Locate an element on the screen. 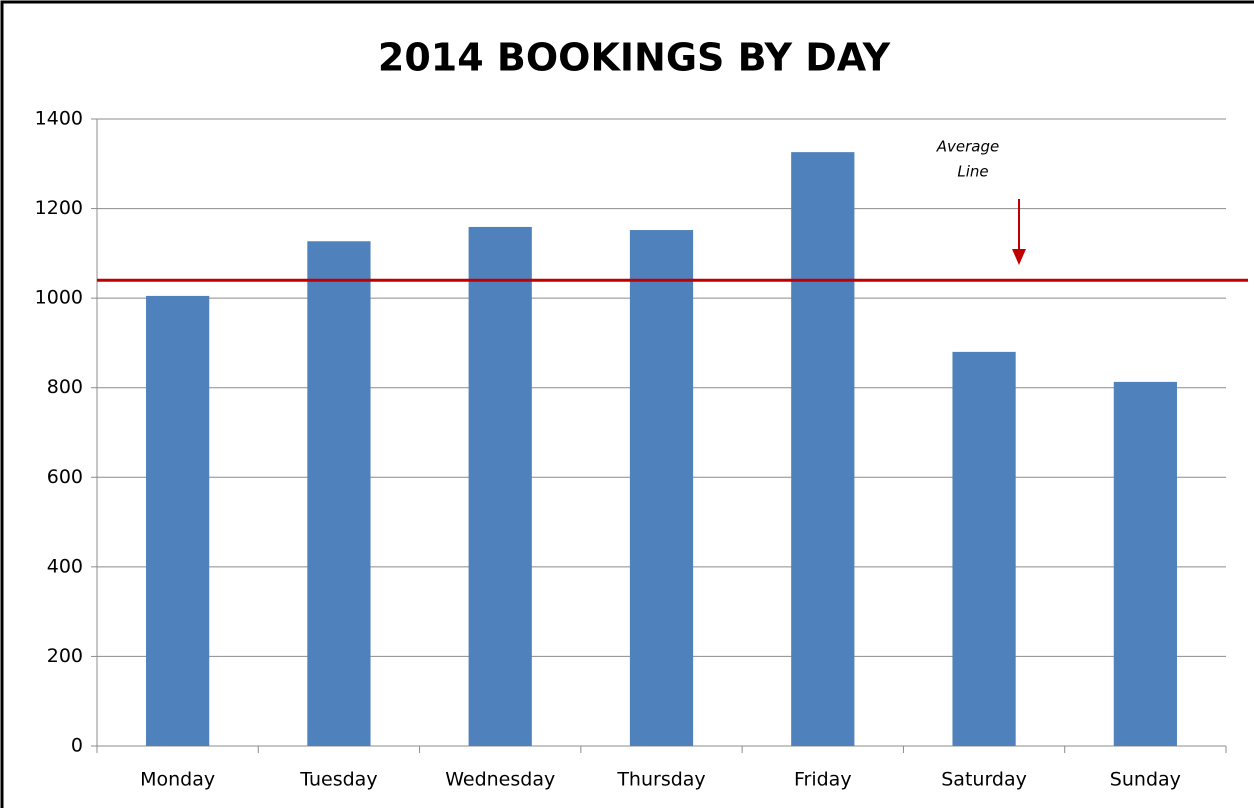  x-tick-label: Thursday is located at coordinates (660, 780).